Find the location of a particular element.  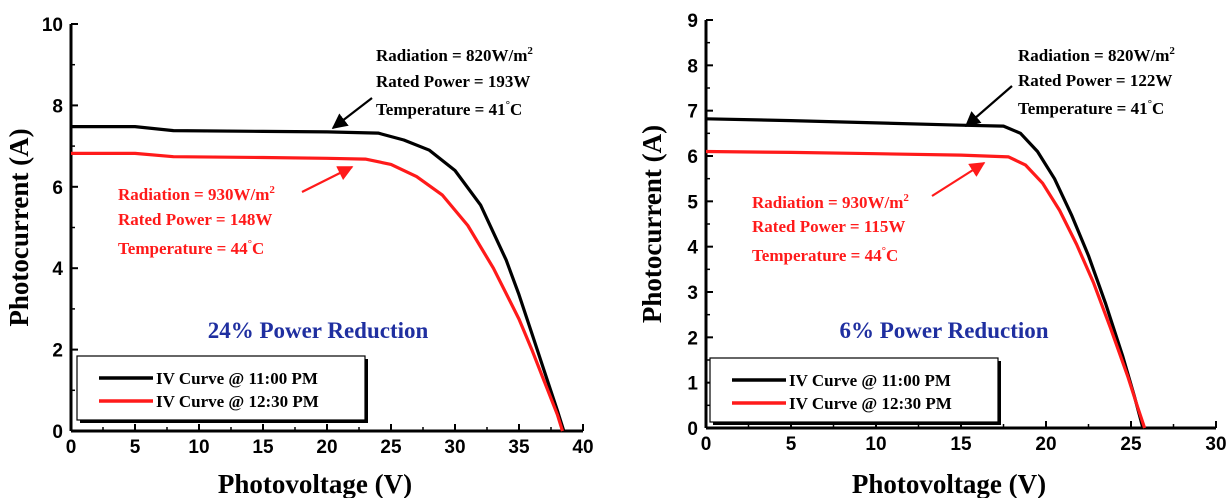

x-tick-label: 40 is located at coordinates (582, 447).